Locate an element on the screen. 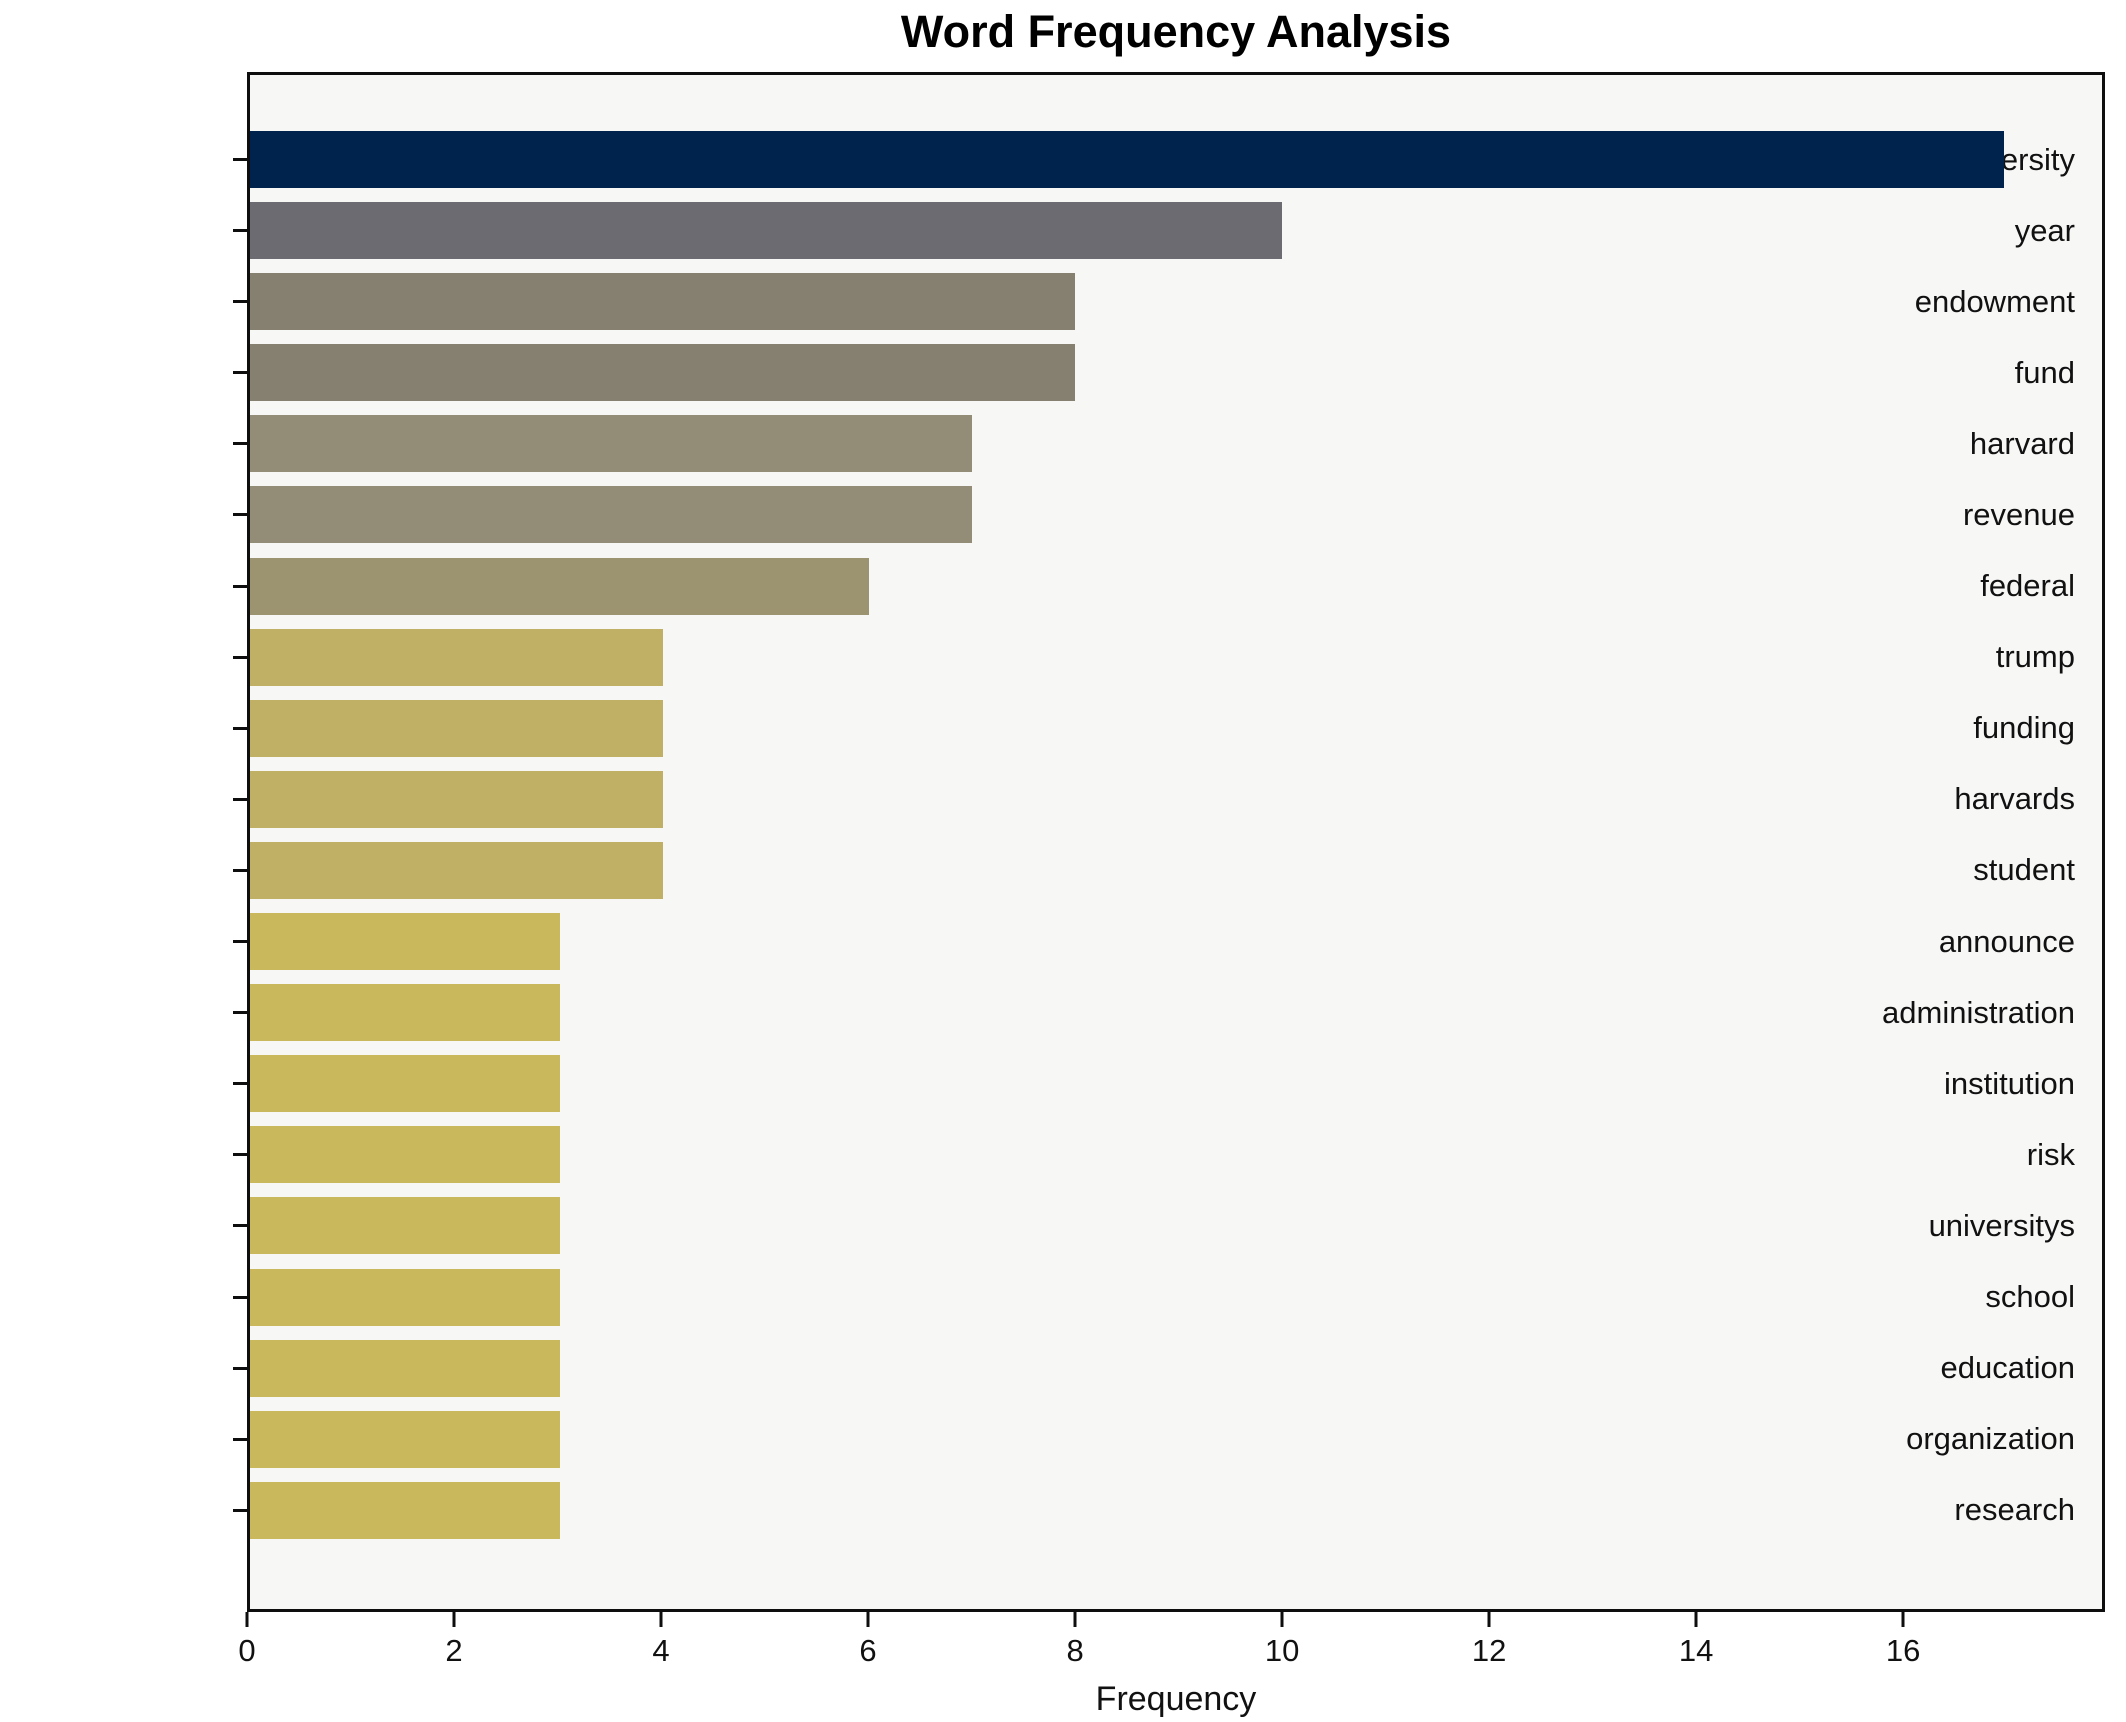 This screenshot has width=2126, height=1722. y-label: announce is located at coordinates (2006, 941).